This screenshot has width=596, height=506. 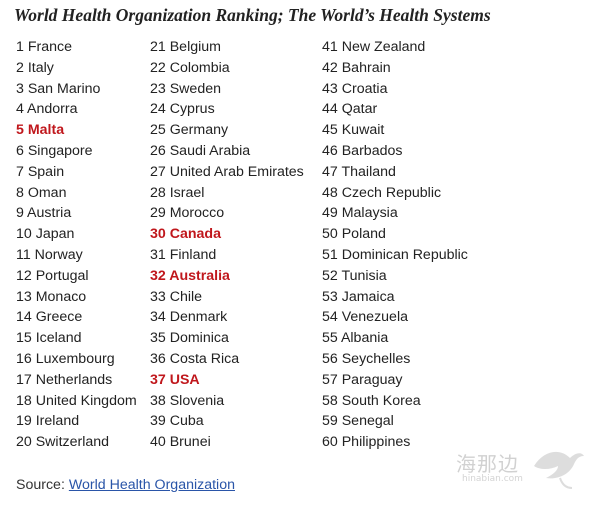 I want to click on ranking-item: 39 Cuba, so click(x=177, y=421).